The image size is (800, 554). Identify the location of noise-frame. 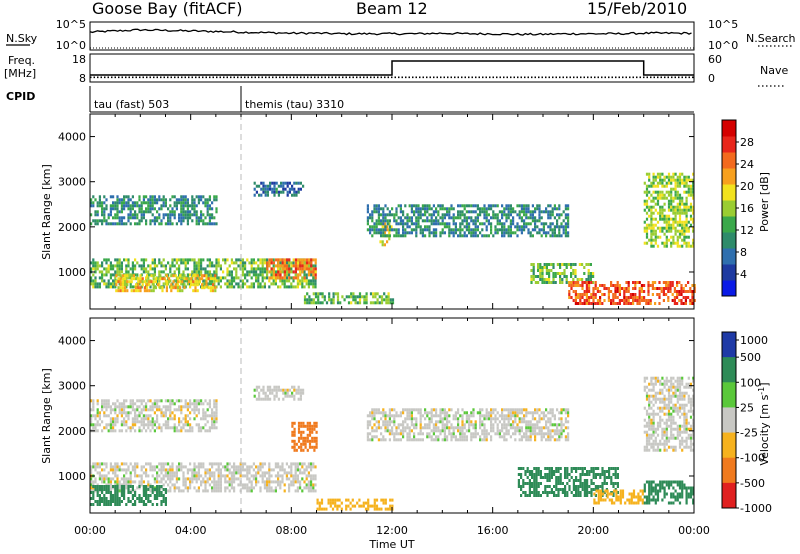
(392, 36).